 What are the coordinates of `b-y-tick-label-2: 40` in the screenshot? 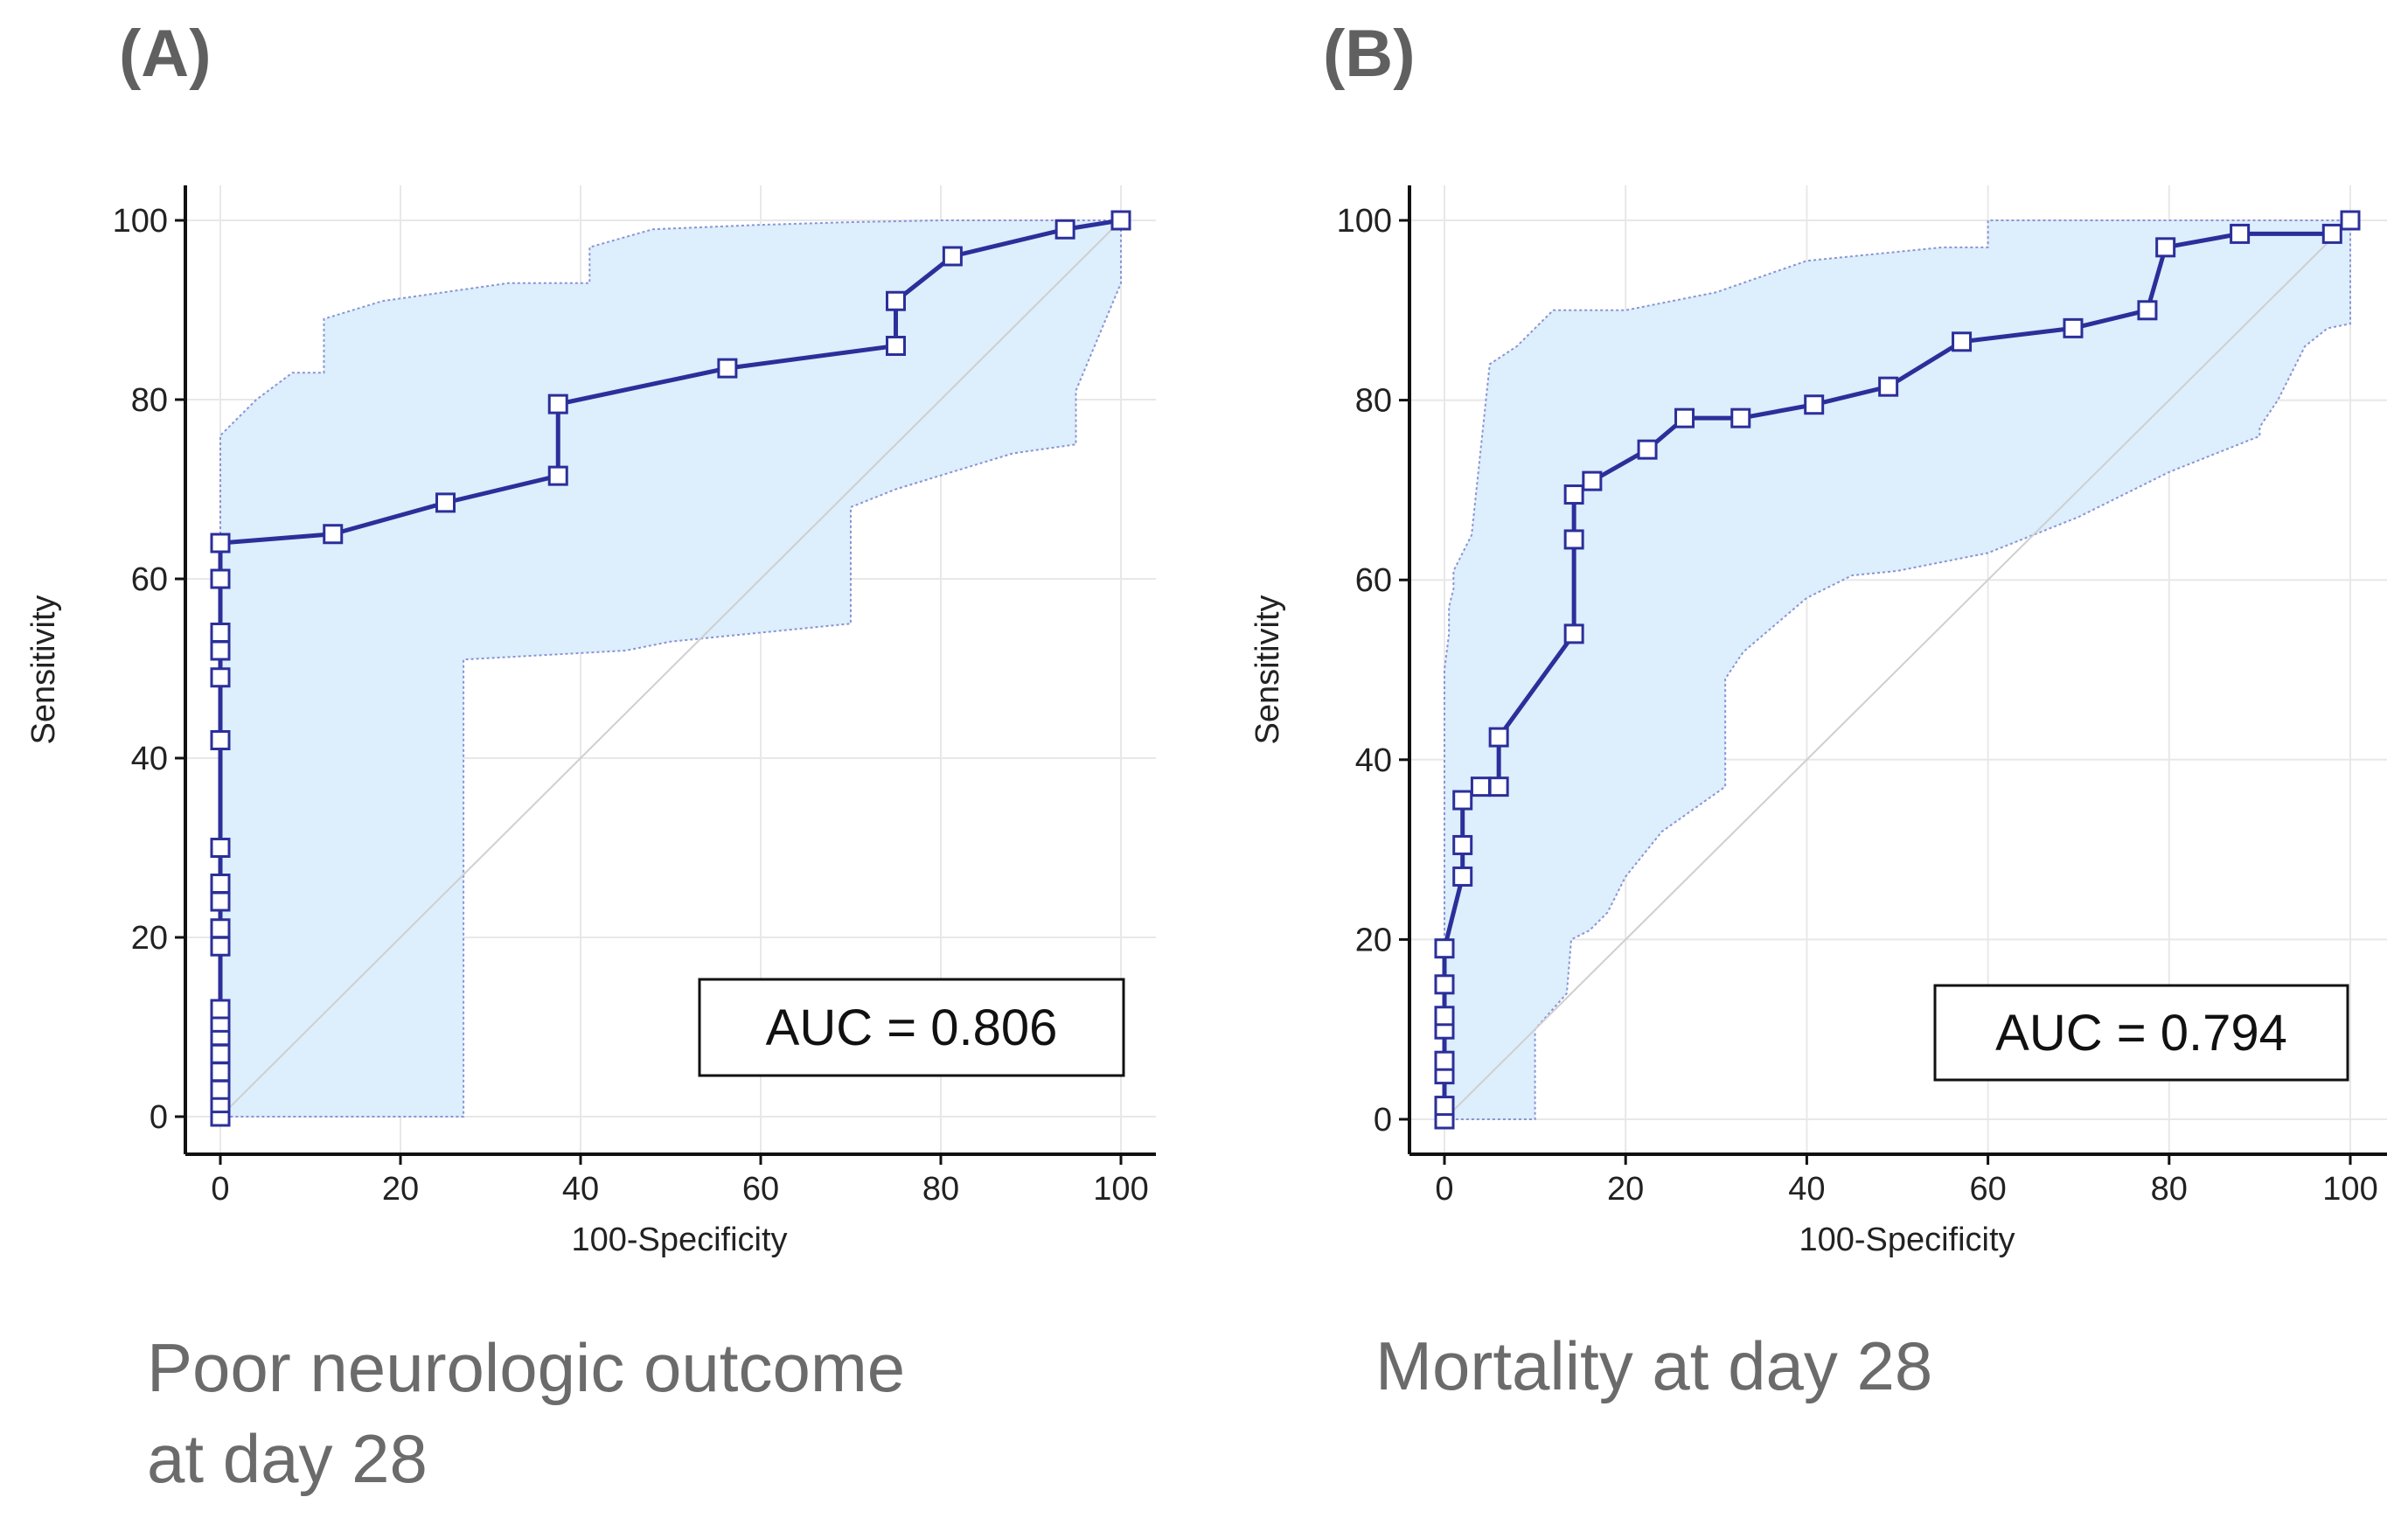 It's located at (1373, 760).